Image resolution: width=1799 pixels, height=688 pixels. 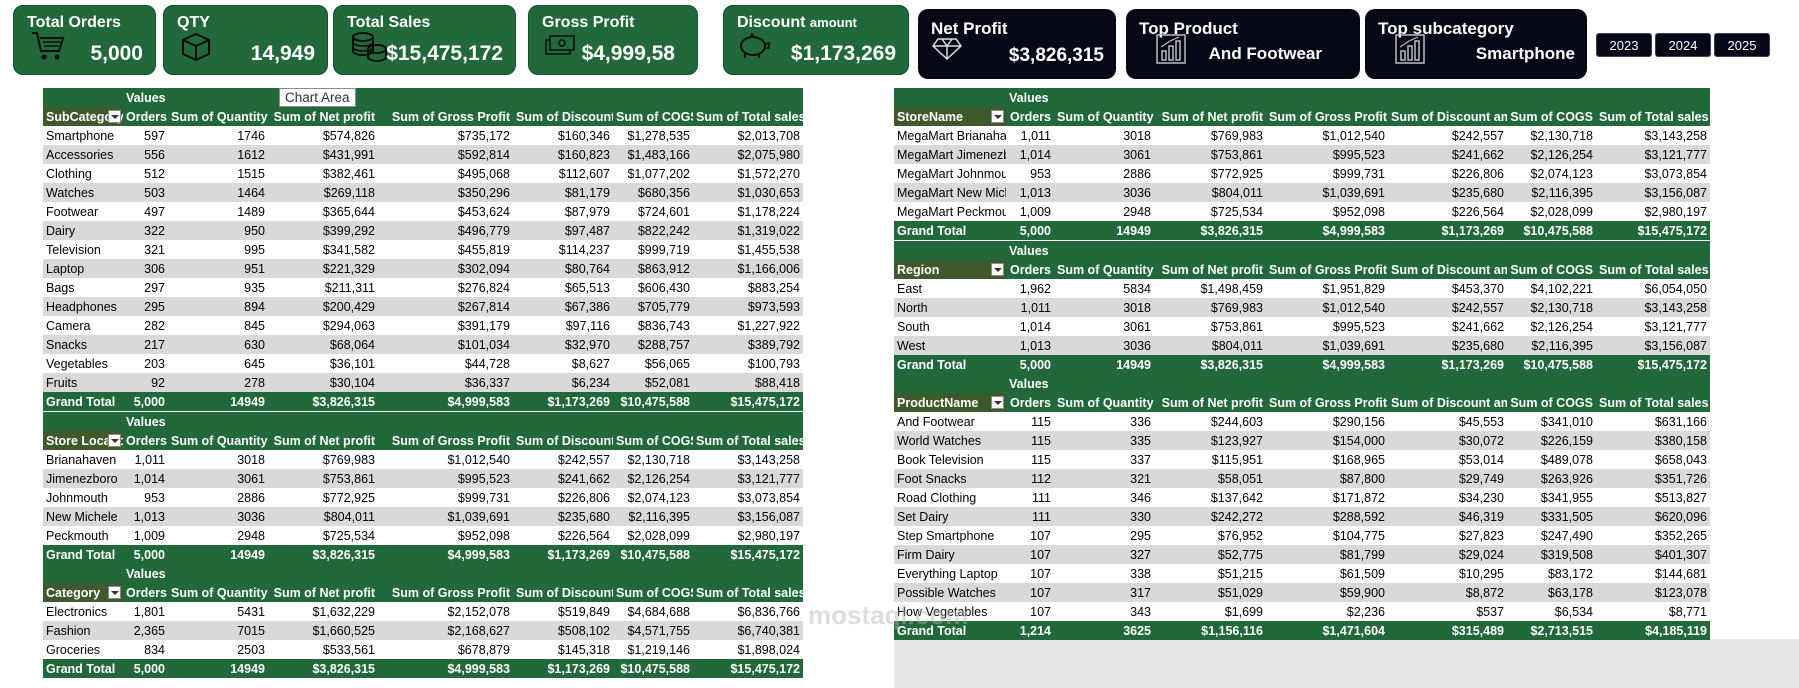 What do you see at coordinates (563, 135) in the screenshot?
I see `value-cell: $160,346` at bounding box center [563, 135].